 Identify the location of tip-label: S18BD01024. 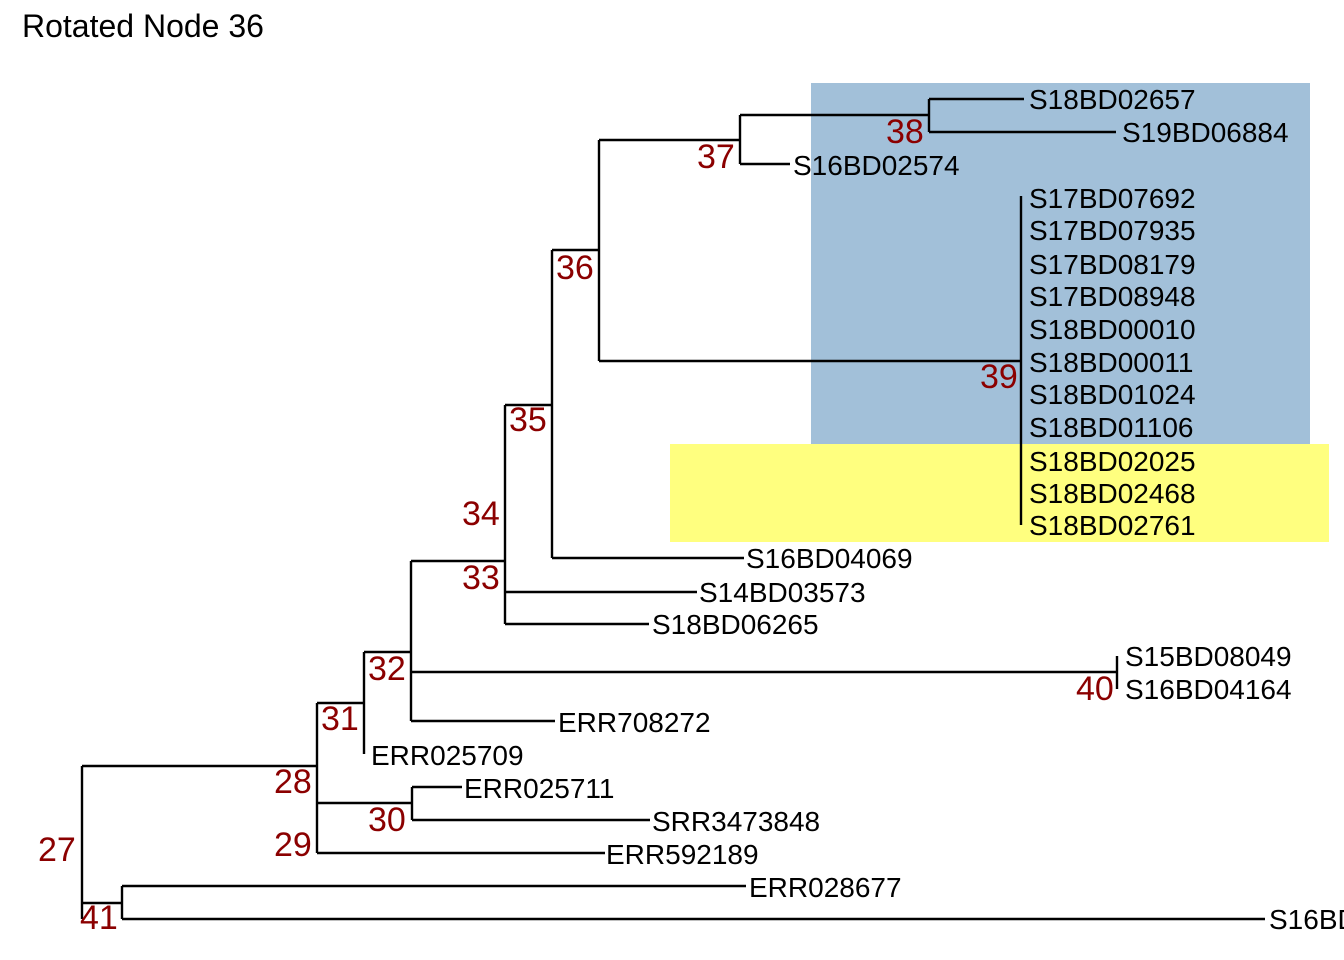
(1112, 394).